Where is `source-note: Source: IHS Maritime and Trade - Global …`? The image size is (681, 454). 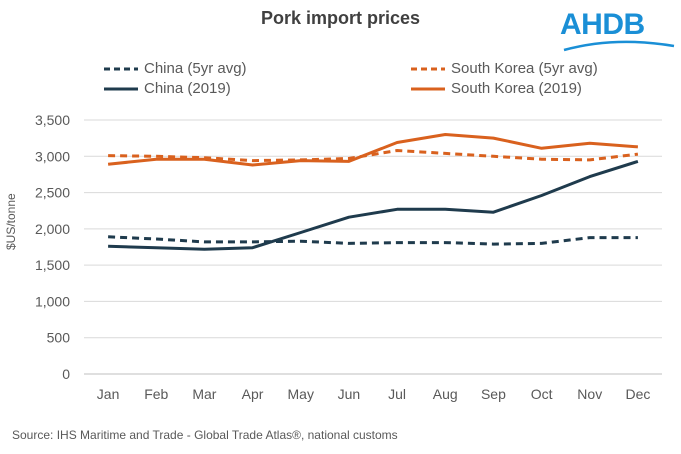
source-note: Source: IHS Maritime and Trade - Global … is located at coordinates (205, 435).